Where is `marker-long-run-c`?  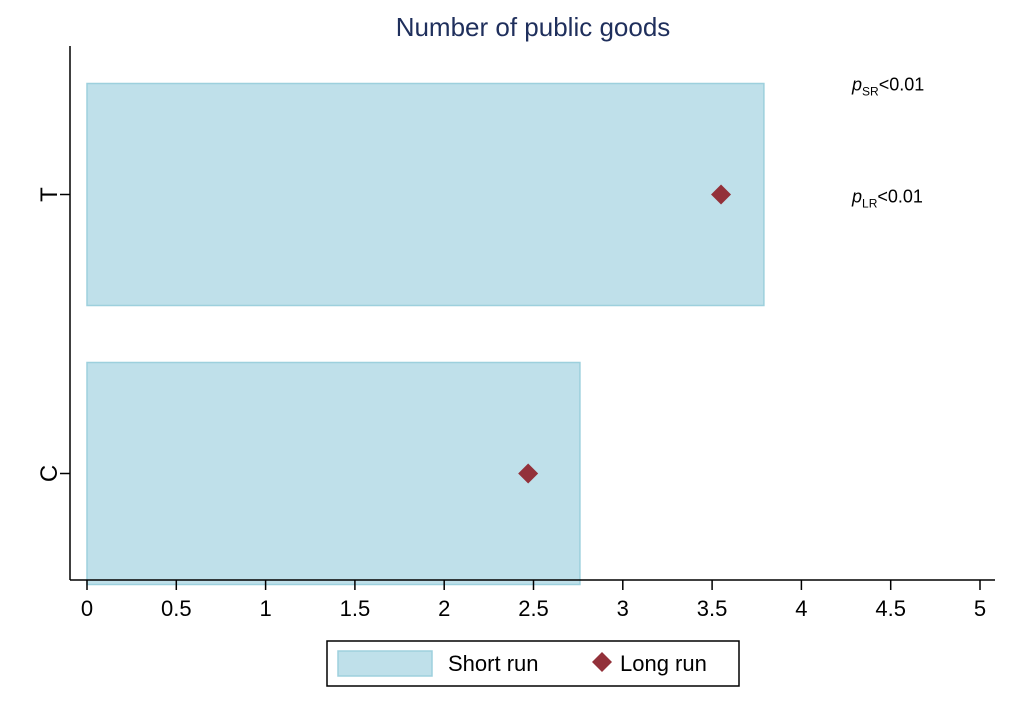
marker-long-run-c is located at coordinates (528, 473).